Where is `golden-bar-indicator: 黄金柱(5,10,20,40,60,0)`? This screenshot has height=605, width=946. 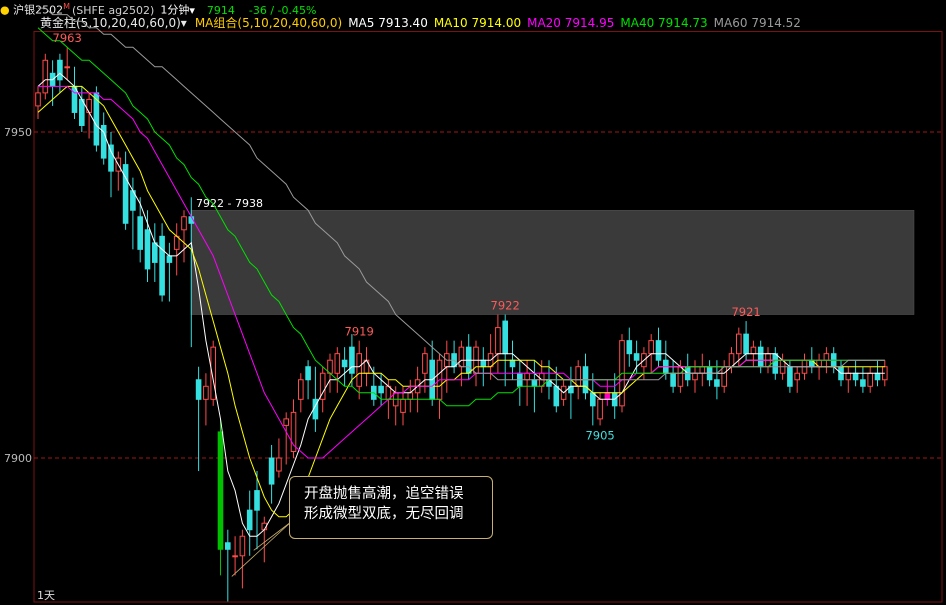
golden-bar-indicator: 黄金柱(5,10,20,40,60,0) is located at coordinates (110, 23).